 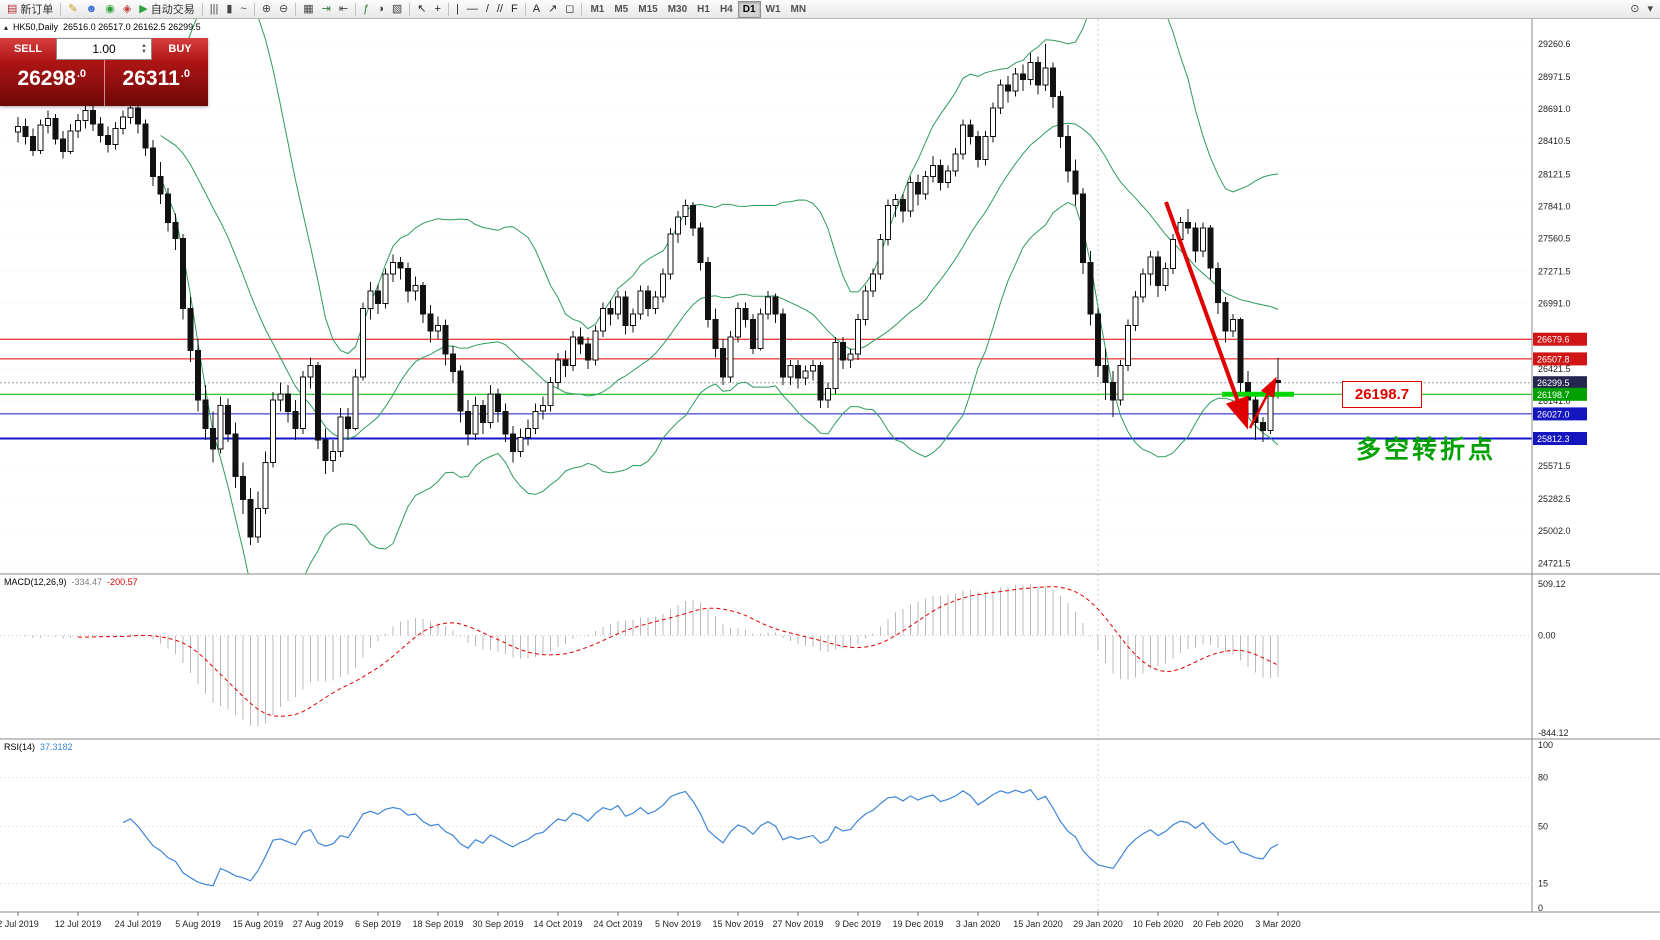 I want to click on trade-panel-divider, so click(x=104, y=83).